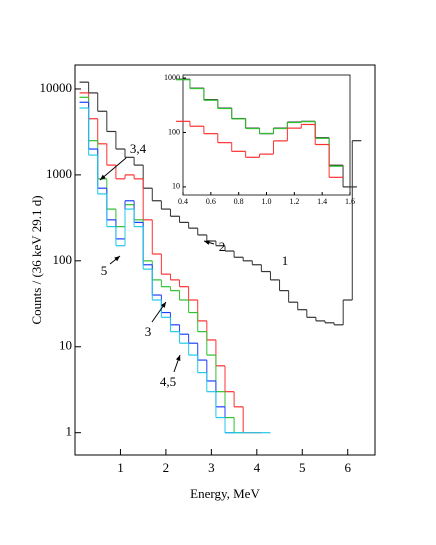 The image size is (436, 545). Describe the element at coordinates (211, 467) in the screenshot. I see `x-tick-label: 3` at that location.